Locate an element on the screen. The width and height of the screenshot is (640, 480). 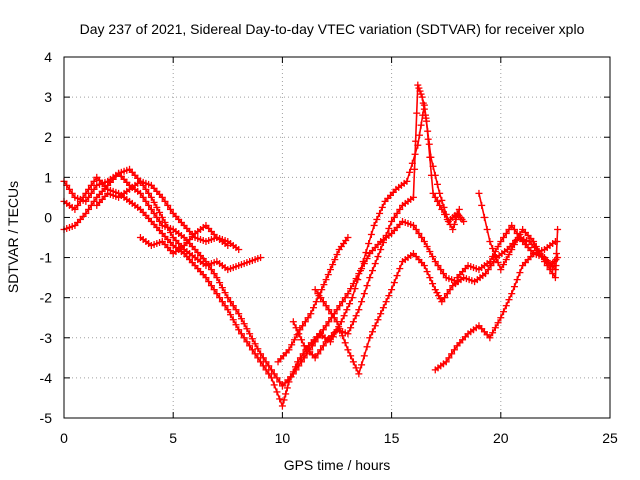
y-tick-label: 2 is located at coordinates (48, 137).